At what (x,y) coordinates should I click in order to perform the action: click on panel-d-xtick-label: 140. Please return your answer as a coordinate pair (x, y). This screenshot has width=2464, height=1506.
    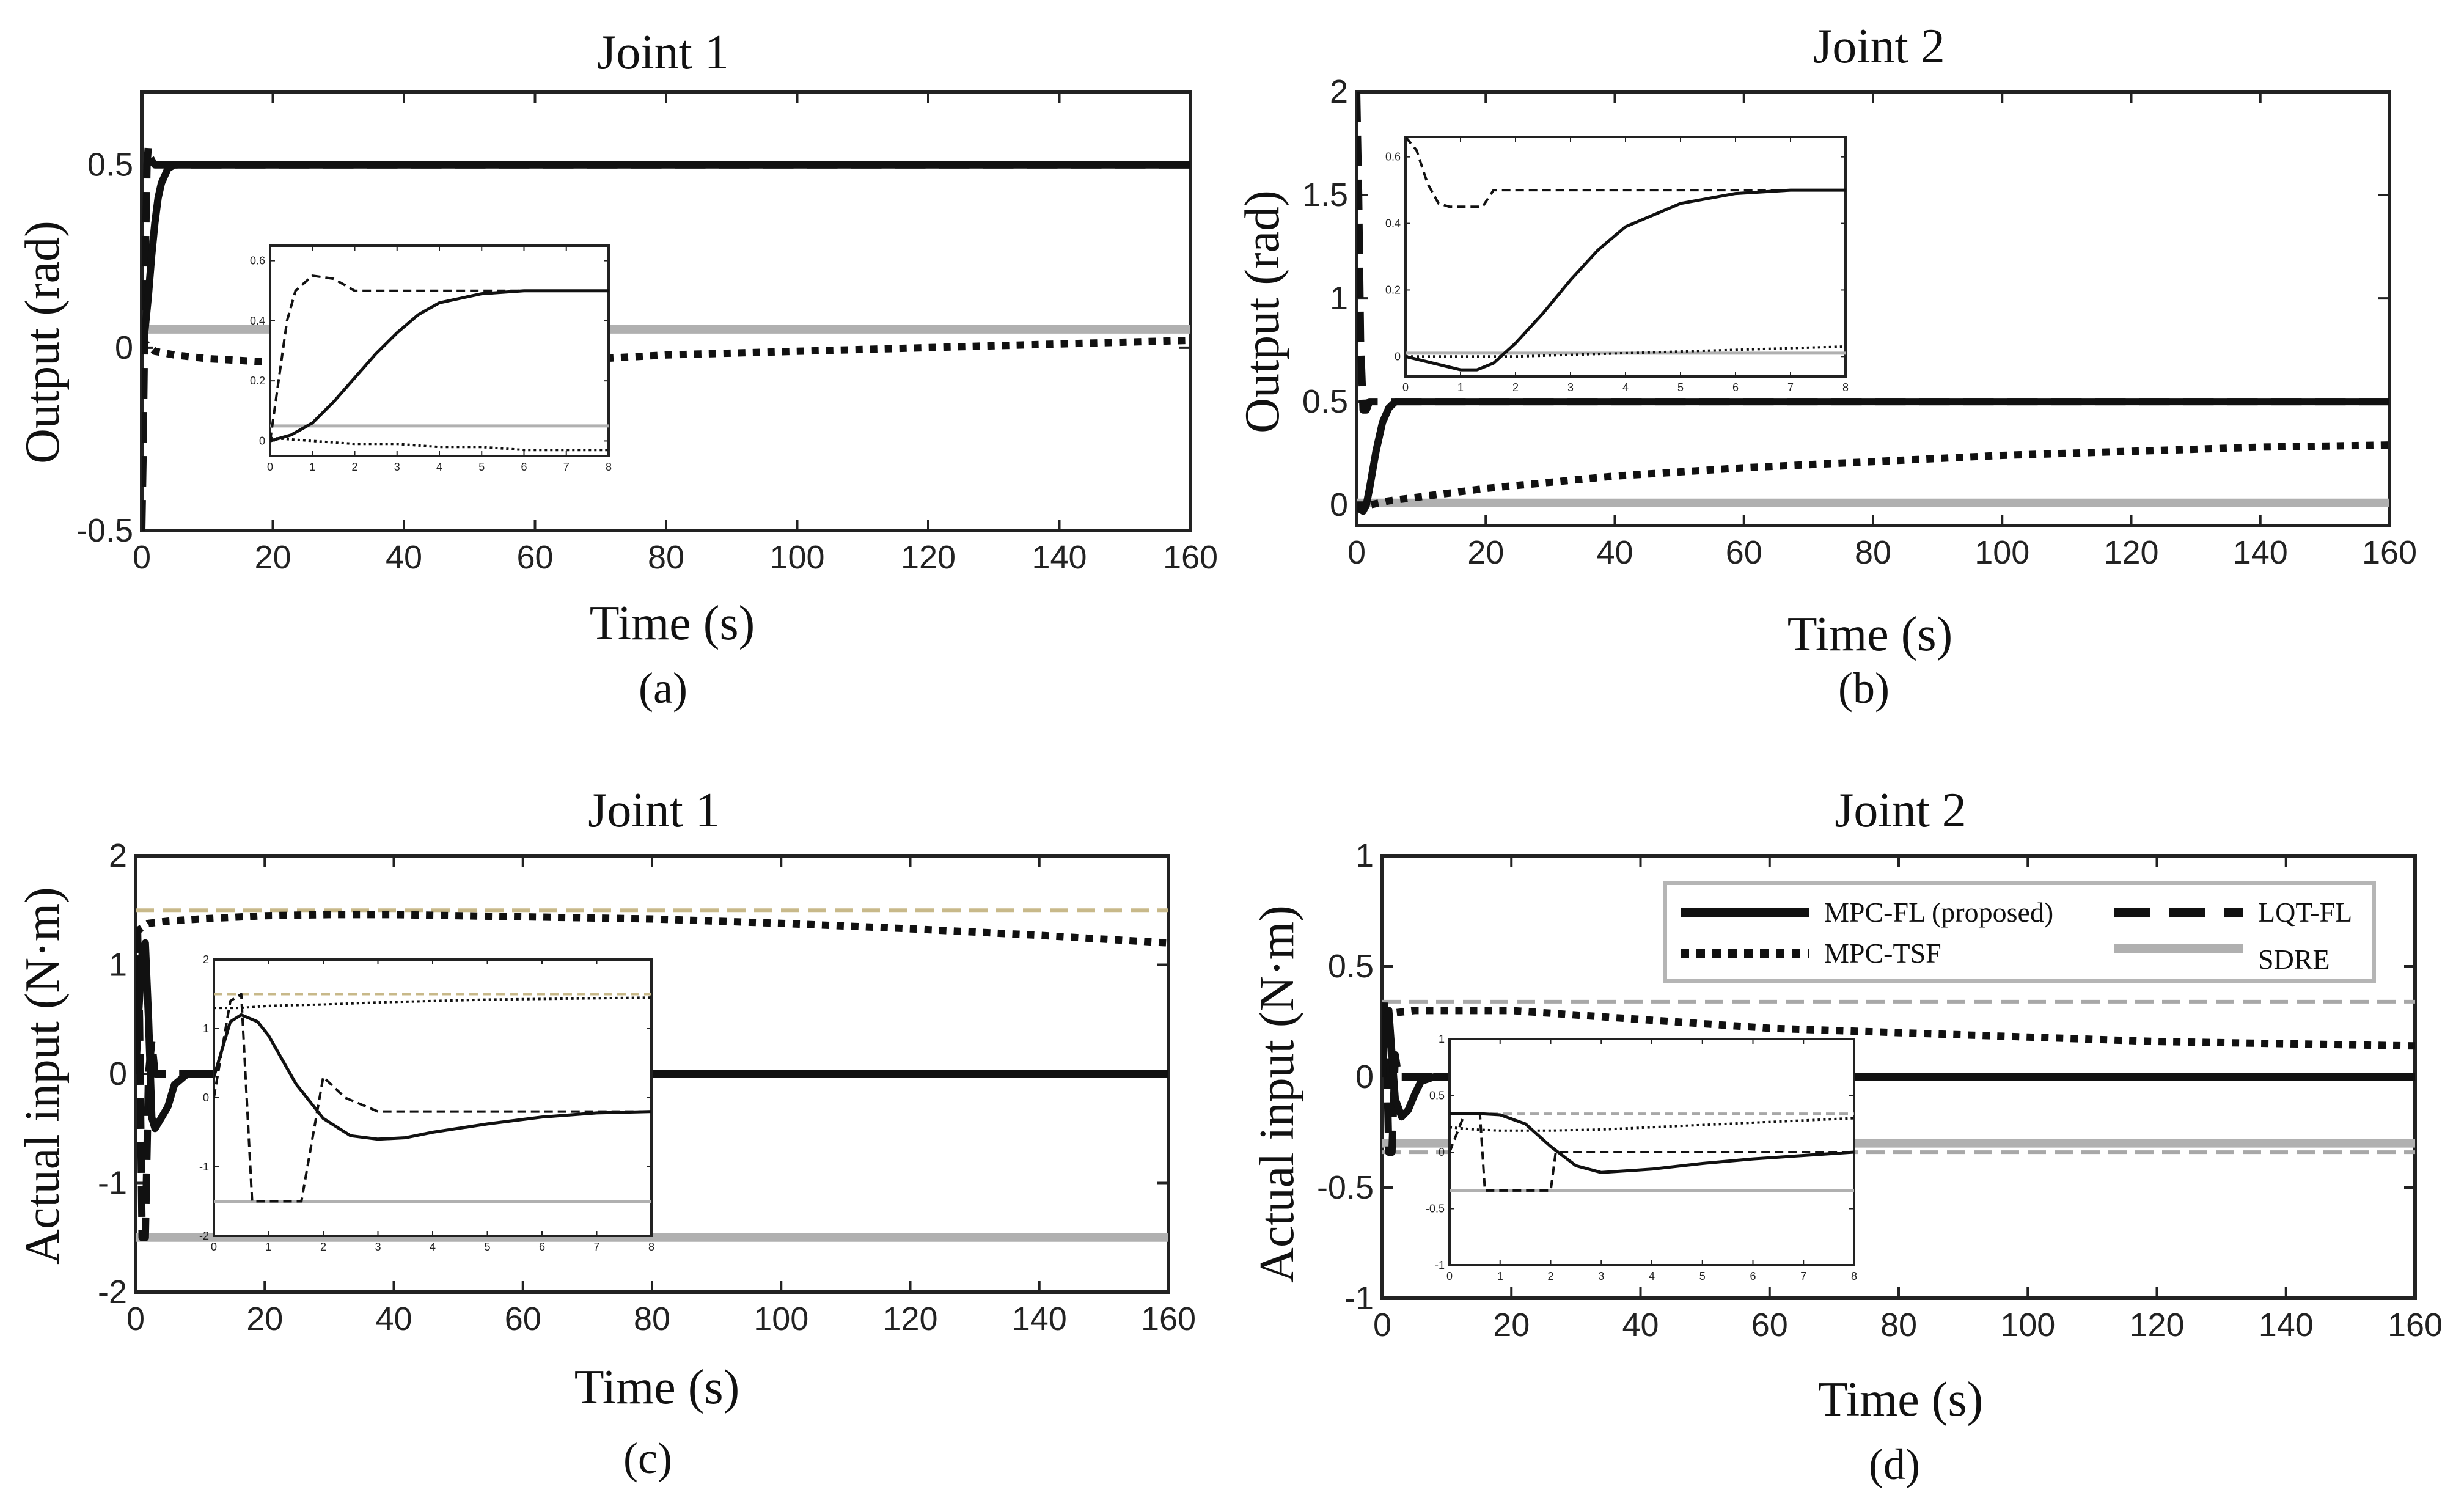
    Looking at the image, I should click on (2287, 1325).